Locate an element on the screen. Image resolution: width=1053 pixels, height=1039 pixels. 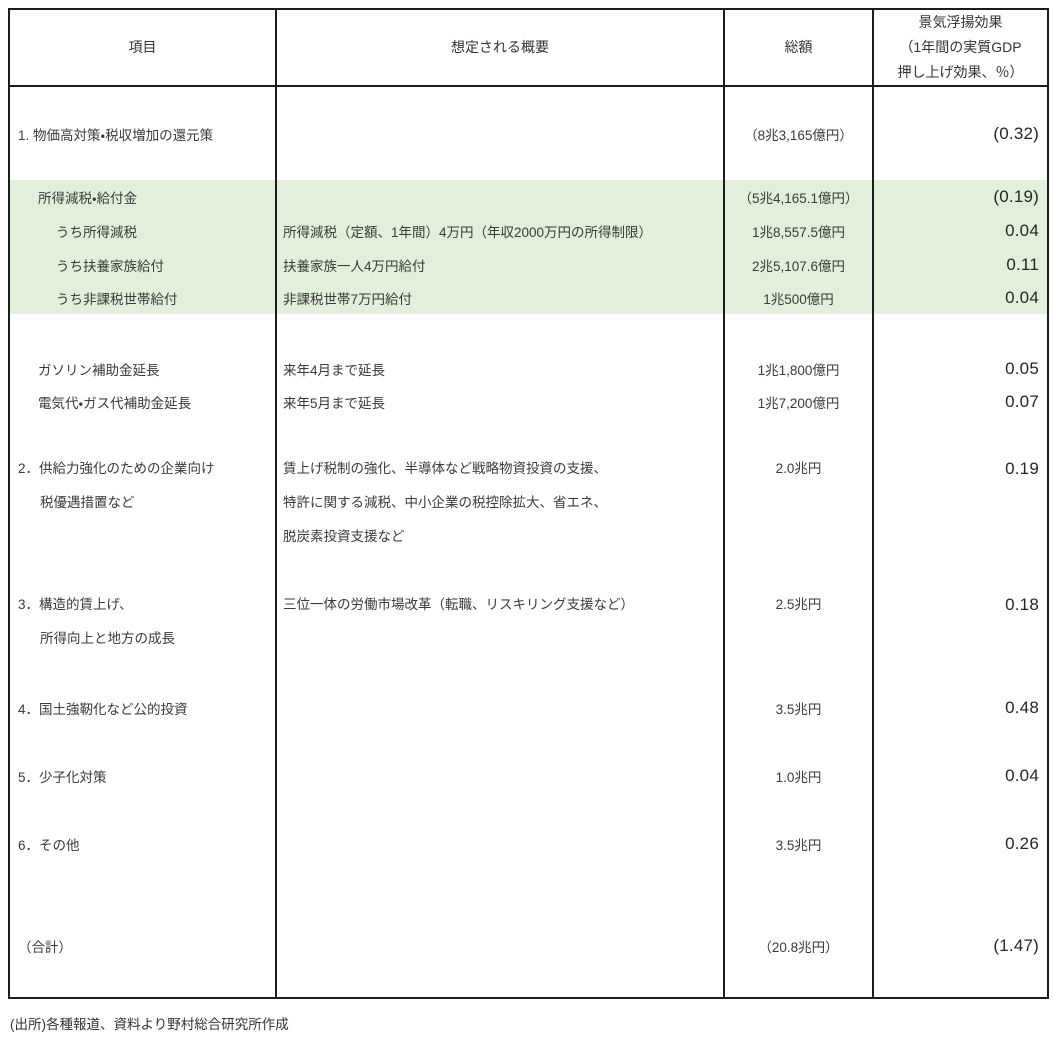
item-cell: 2．供給力強化のための企業向け 税優遇措置など is located at coordinates (143, 503).